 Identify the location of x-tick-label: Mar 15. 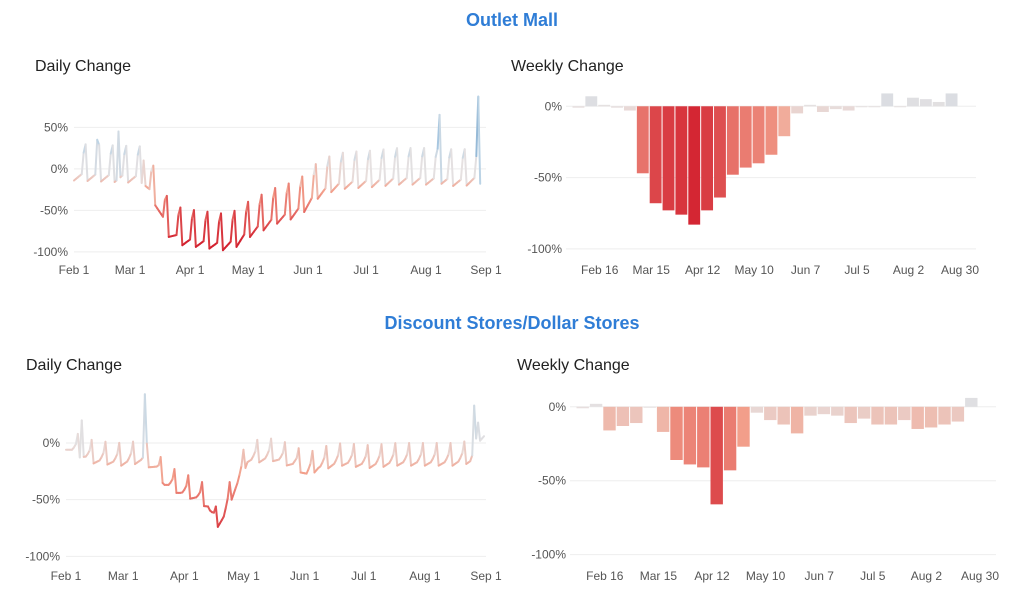
(659, 576).